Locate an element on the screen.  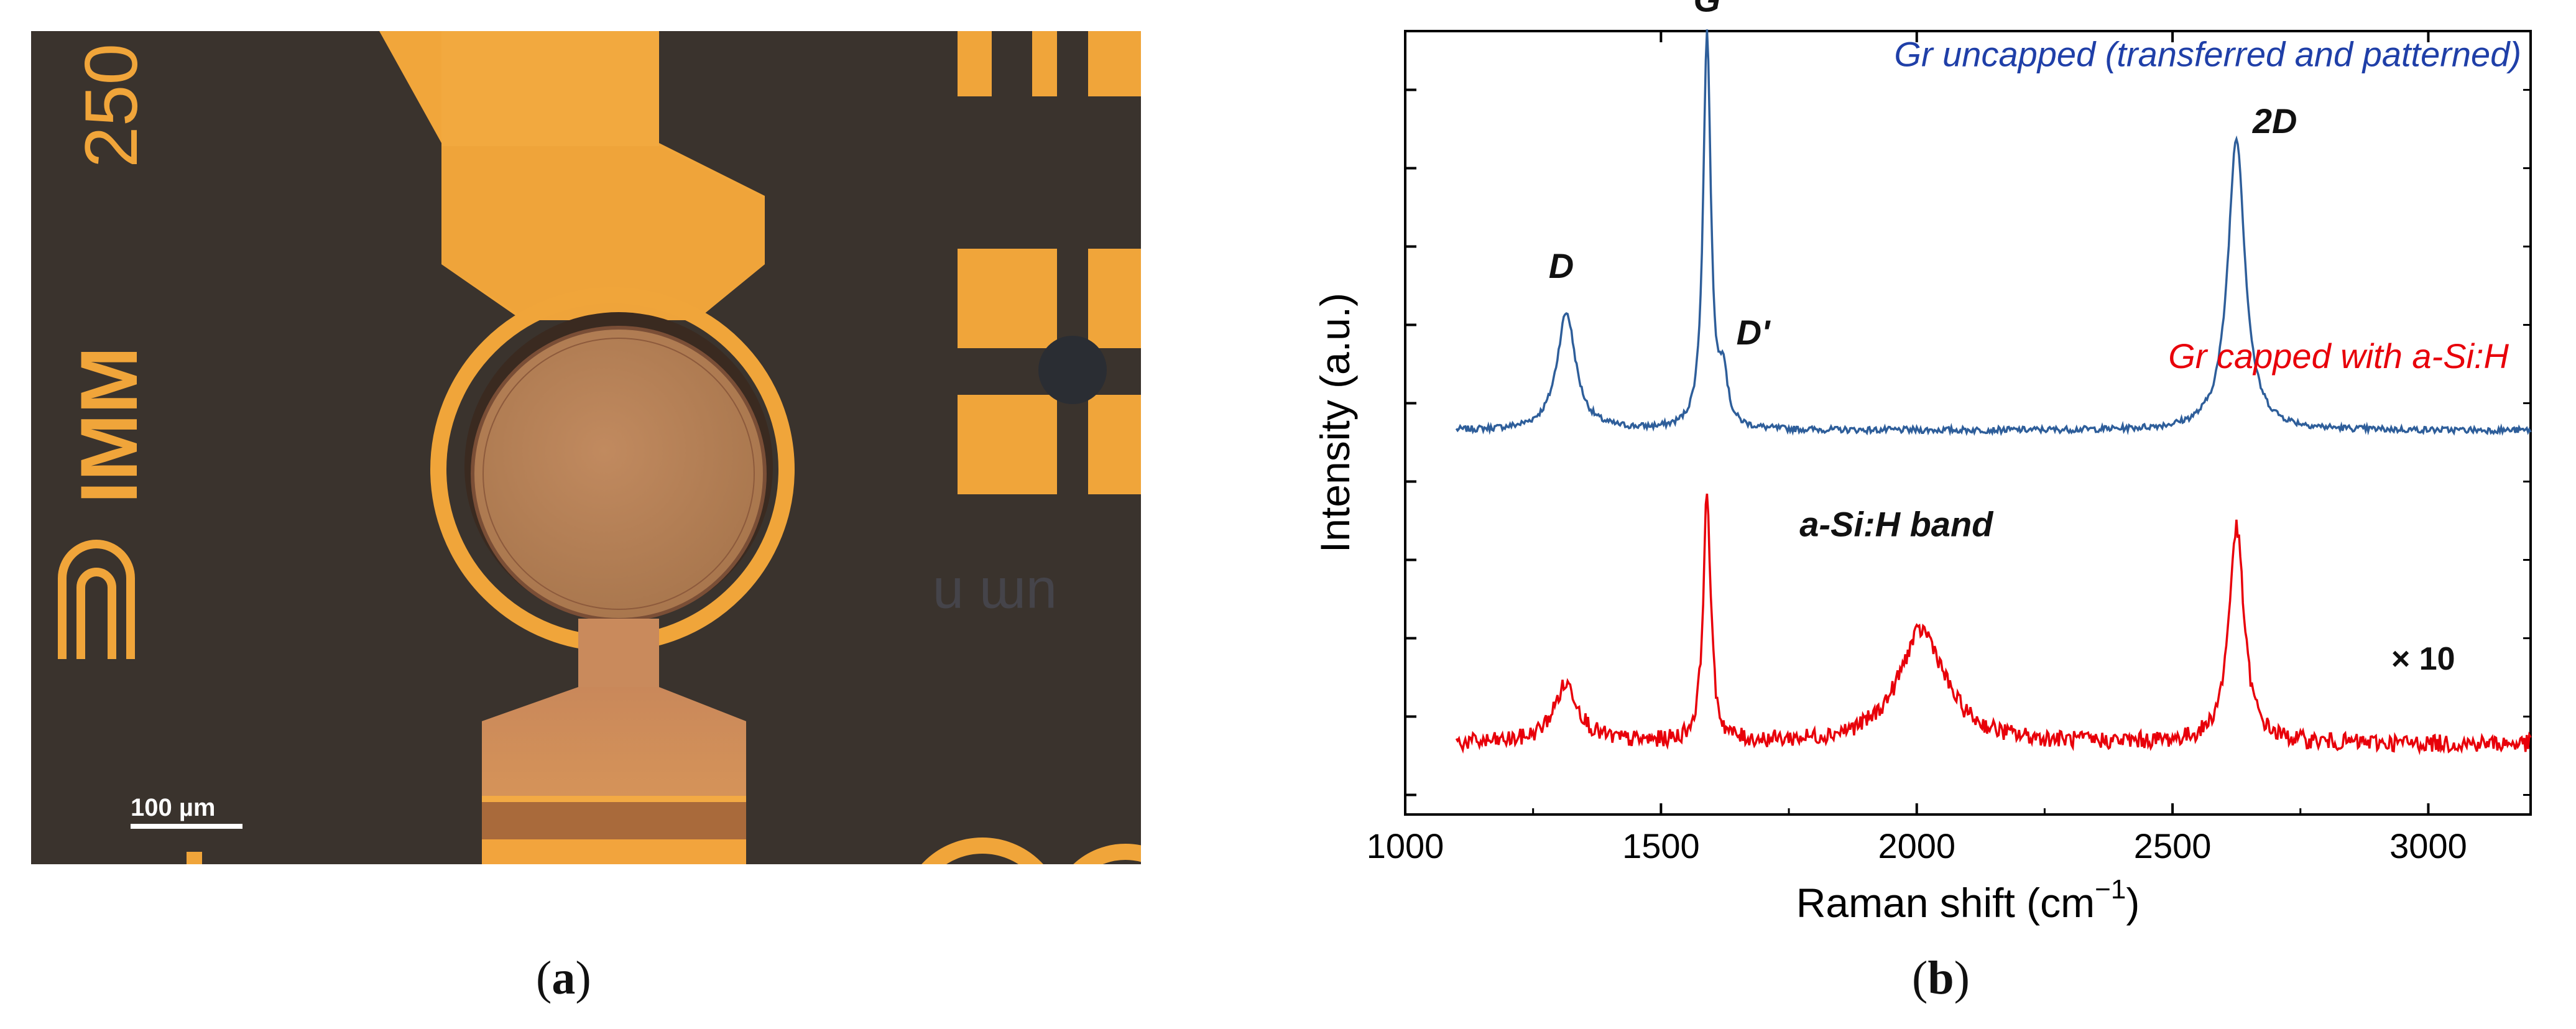
legend-uncapped: Gr uncapped (transferred and patterned) is located at coordinates (2207, 54).